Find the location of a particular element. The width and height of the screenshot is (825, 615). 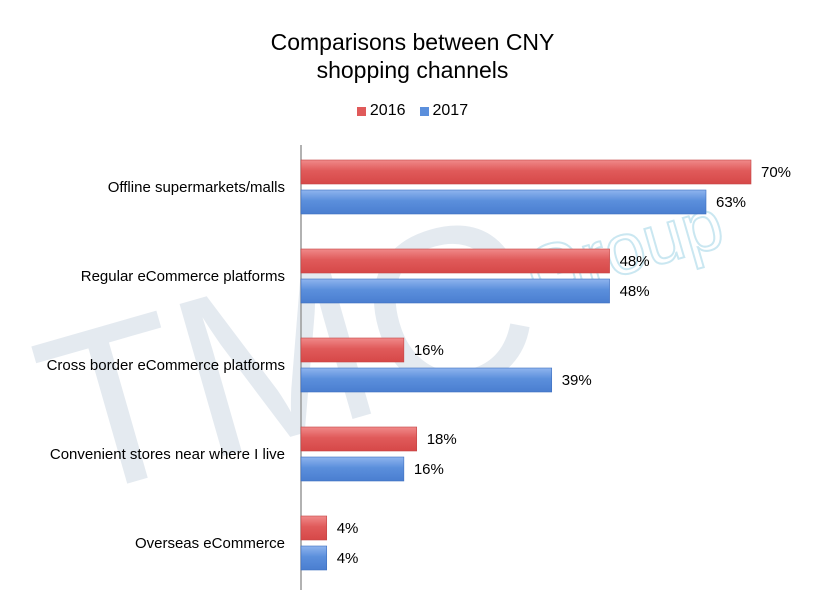

data-label-2016: 4% is located at coordinates (348, 528).